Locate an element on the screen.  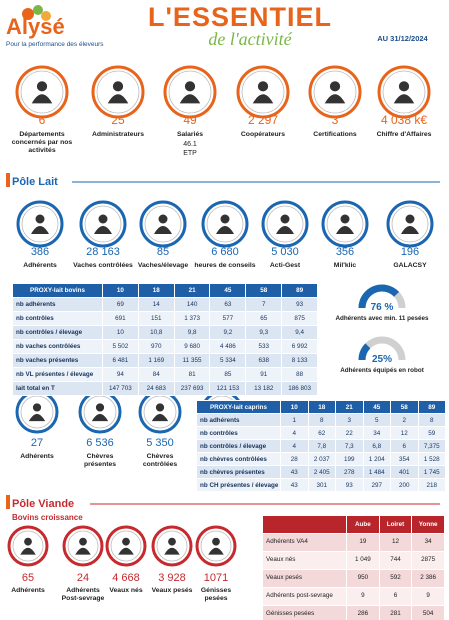
figure-value: 28 163 is located at coordinates (103, 252).